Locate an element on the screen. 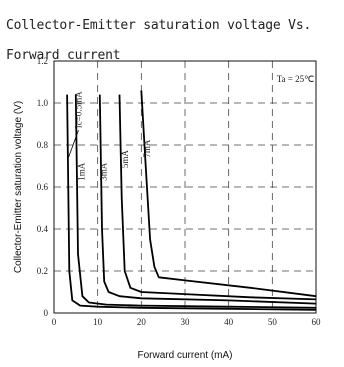 This screenshot has height=367, width=344. series-label-1: Ic=0.5mA is located at coordinates (79, 109).